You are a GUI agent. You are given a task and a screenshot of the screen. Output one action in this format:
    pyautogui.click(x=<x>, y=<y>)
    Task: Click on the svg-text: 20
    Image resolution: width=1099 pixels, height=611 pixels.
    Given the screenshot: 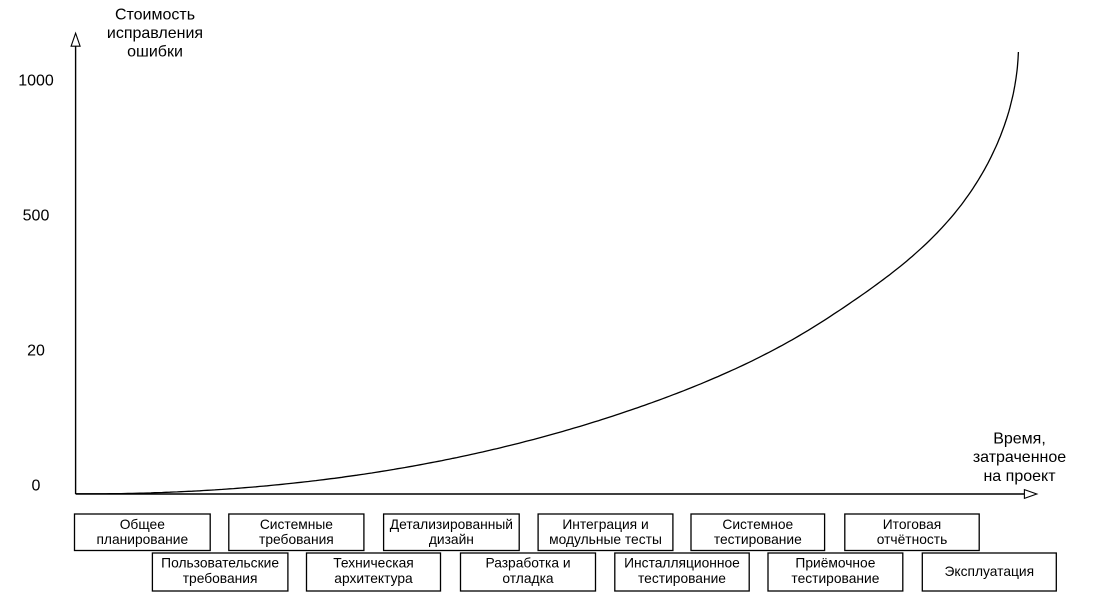 What is the action you would take?
    pyautogui.click(x=36, y=351)
    